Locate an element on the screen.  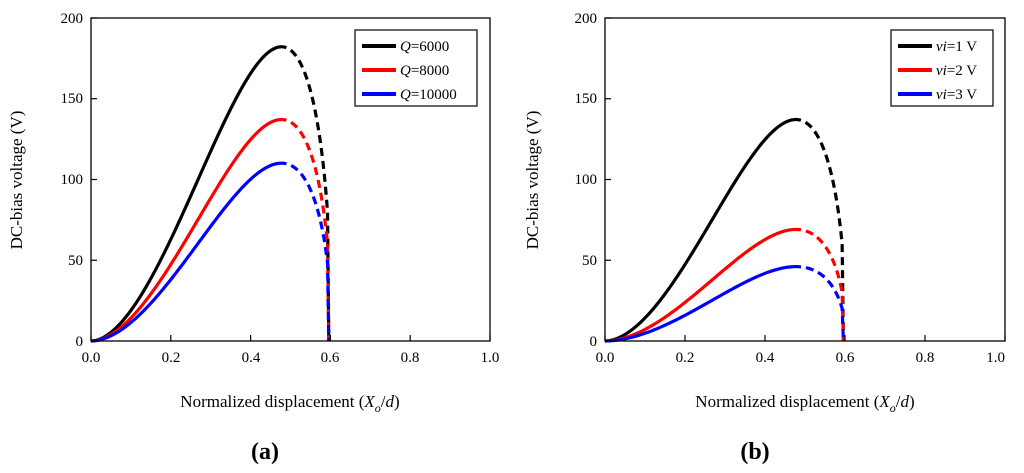
legend-entry: Q=6000 is located at coordinates (424, 47).